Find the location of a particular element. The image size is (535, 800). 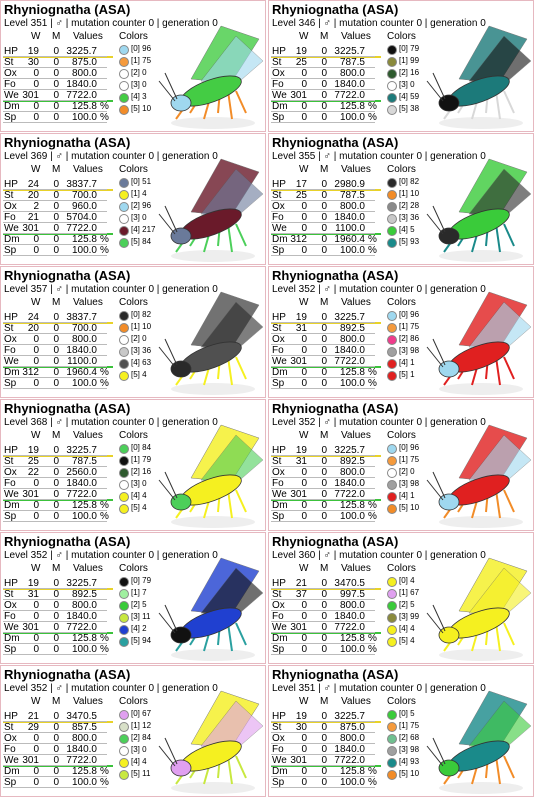

color-label: [1] 12 is located at coordinates (141, 725).